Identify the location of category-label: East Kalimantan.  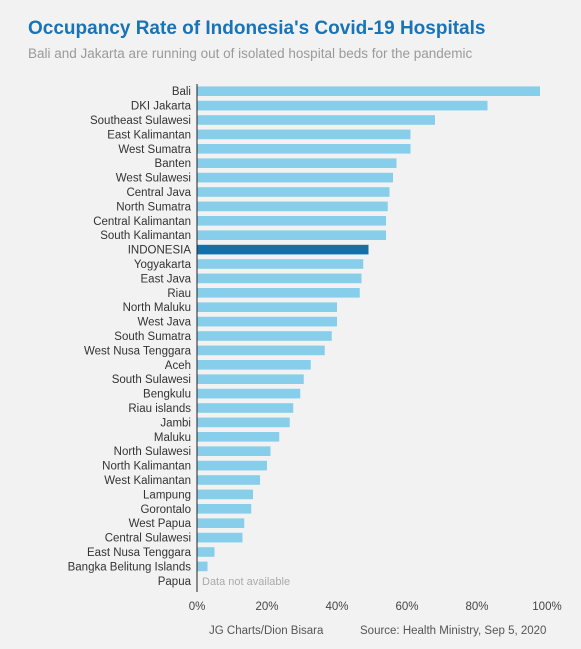
(149, 135).